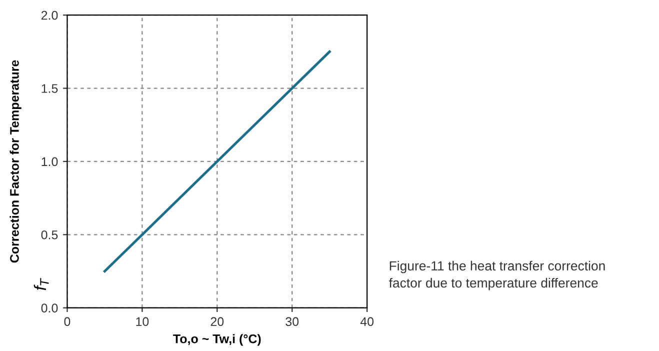 This screenshot has width=659, height=351. I want to click on x-tick-label: 20, so click(217, 321).